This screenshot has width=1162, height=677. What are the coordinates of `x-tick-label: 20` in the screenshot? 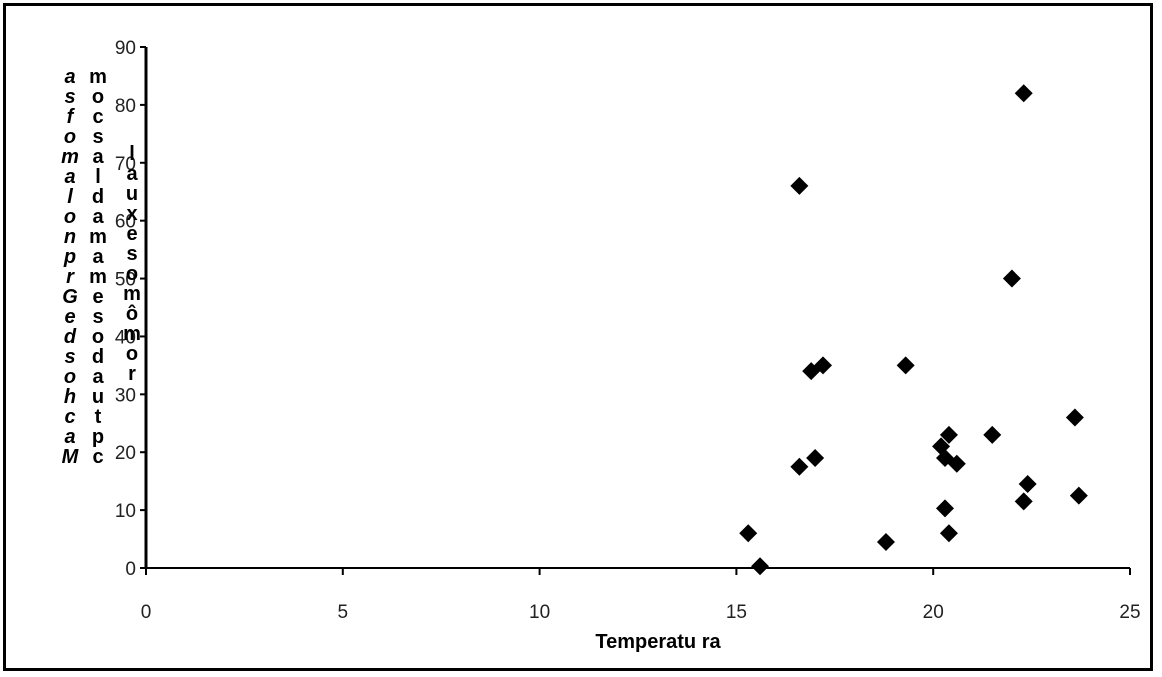 It's located at (933, 612).